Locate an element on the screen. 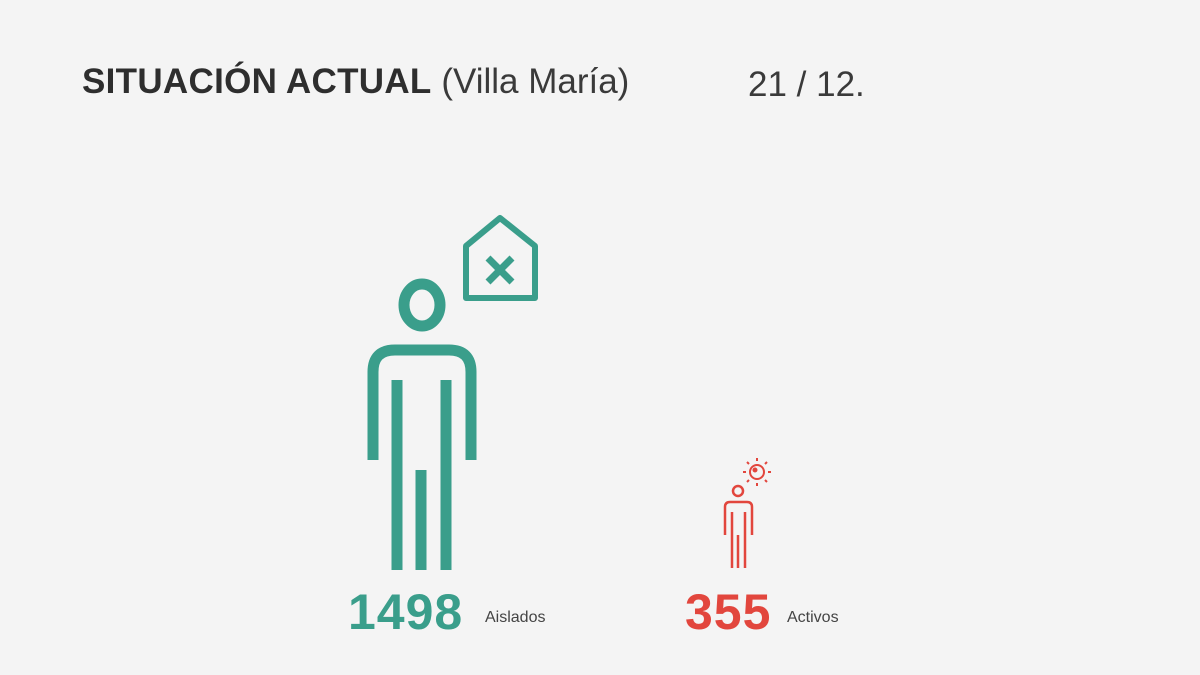 This screenshot has height=675, width=1200. isolated-count: 1498 is located at coordinates (406, 612).